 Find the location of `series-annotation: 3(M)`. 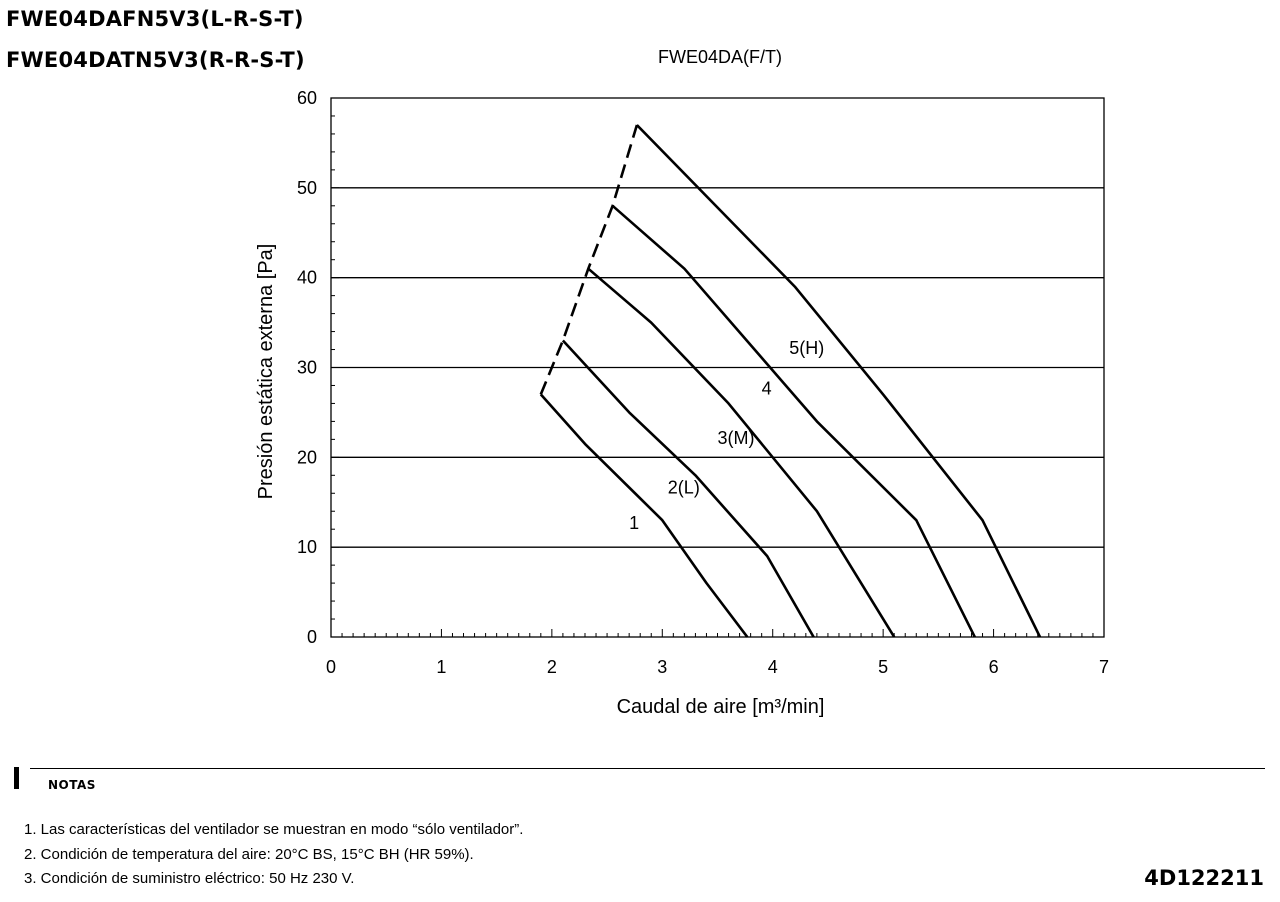

series-annotation: 3(M) is located at coordinates (736, 438).